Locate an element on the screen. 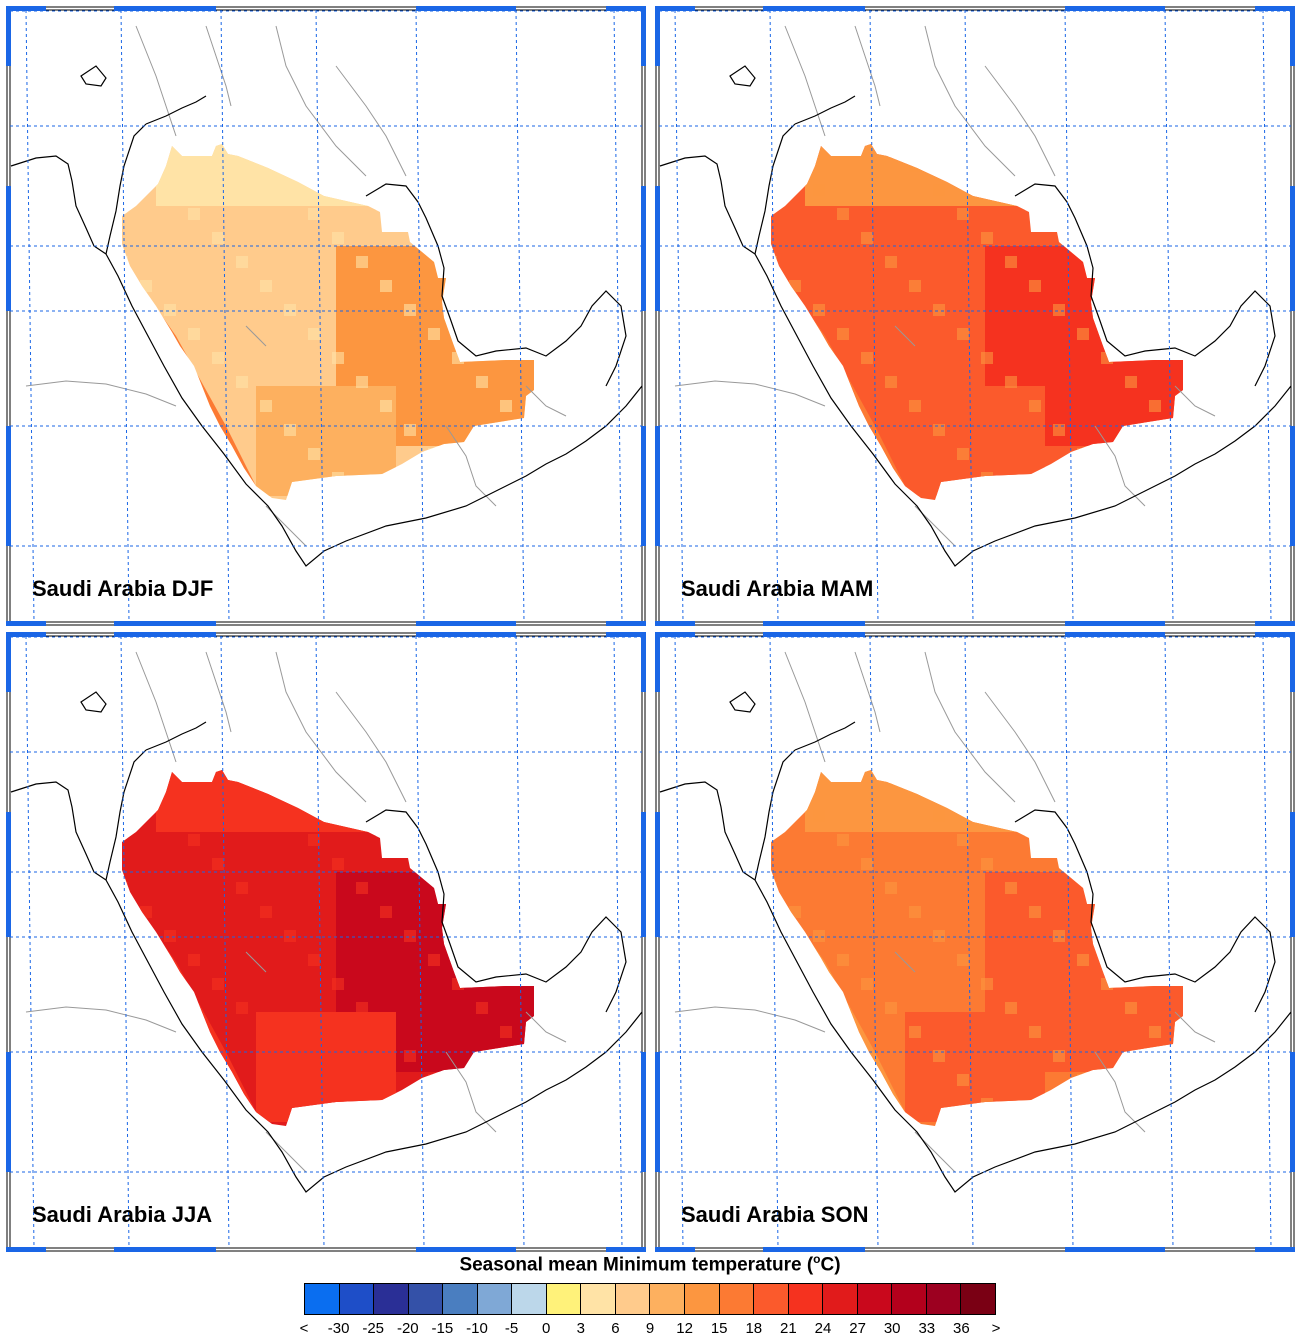 Image resolution: width=1300 pixels, height=1340 pixels. panel-title: Saudi Arabia SON is located at coordinates (774, 1214).